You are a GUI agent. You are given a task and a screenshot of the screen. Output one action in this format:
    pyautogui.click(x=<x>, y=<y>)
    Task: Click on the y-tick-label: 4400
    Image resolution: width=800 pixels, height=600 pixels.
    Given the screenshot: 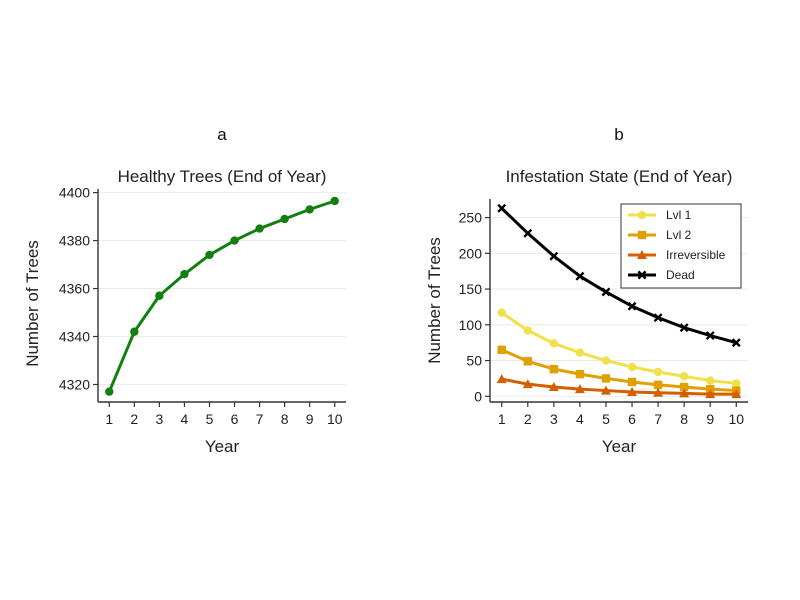 What is the action you would take?
    pyautogui.click(x=74, y=193)
    